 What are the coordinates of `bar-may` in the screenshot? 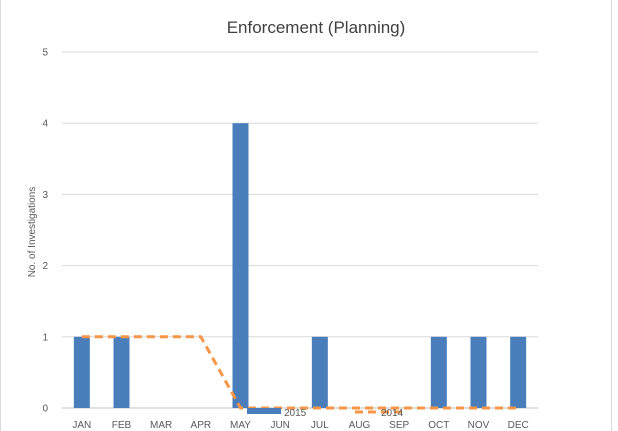 It's located at (240, 265).